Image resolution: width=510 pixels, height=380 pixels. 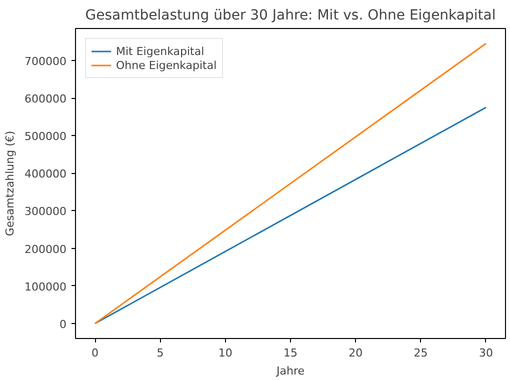 What do you see at coordinates (45, 61) in the screenshot?
I see `y-tick-label: 700000` at bounding box center [45, 61].